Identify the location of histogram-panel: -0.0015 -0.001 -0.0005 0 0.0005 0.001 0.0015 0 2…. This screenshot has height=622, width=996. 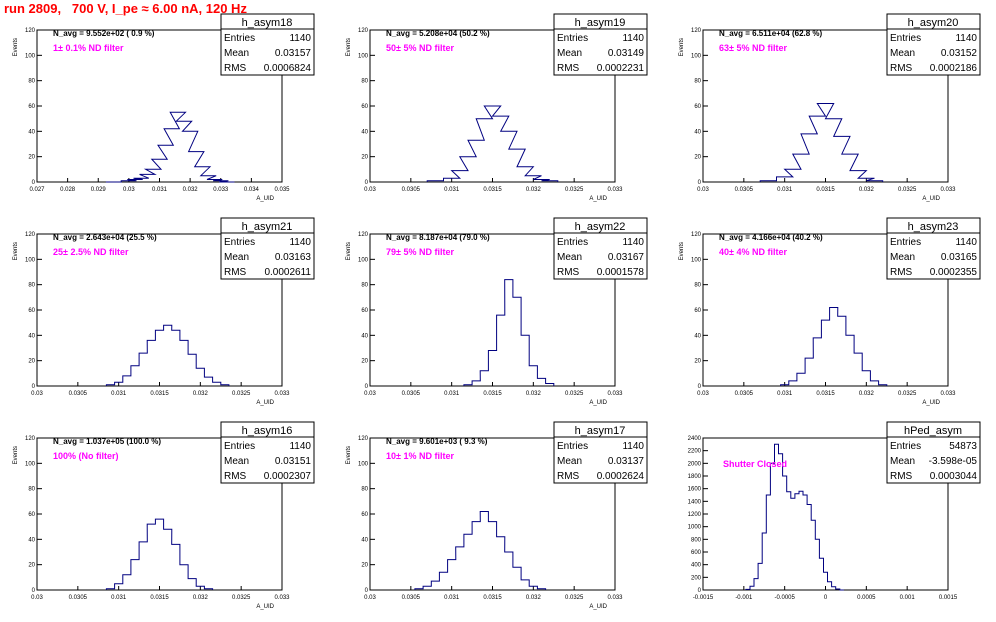
(834, 511).